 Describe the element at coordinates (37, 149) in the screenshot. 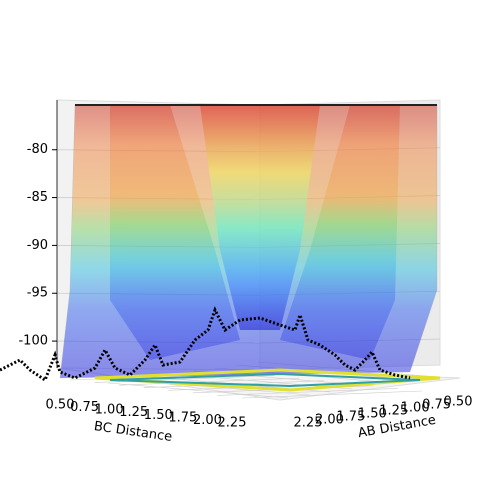

I see `z-tick-label: -80` at that location.